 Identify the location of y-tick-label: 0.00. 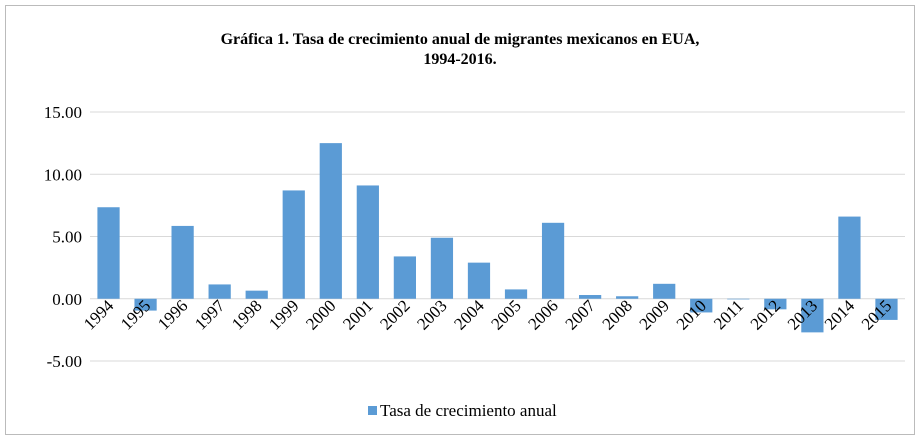
(67, 299).